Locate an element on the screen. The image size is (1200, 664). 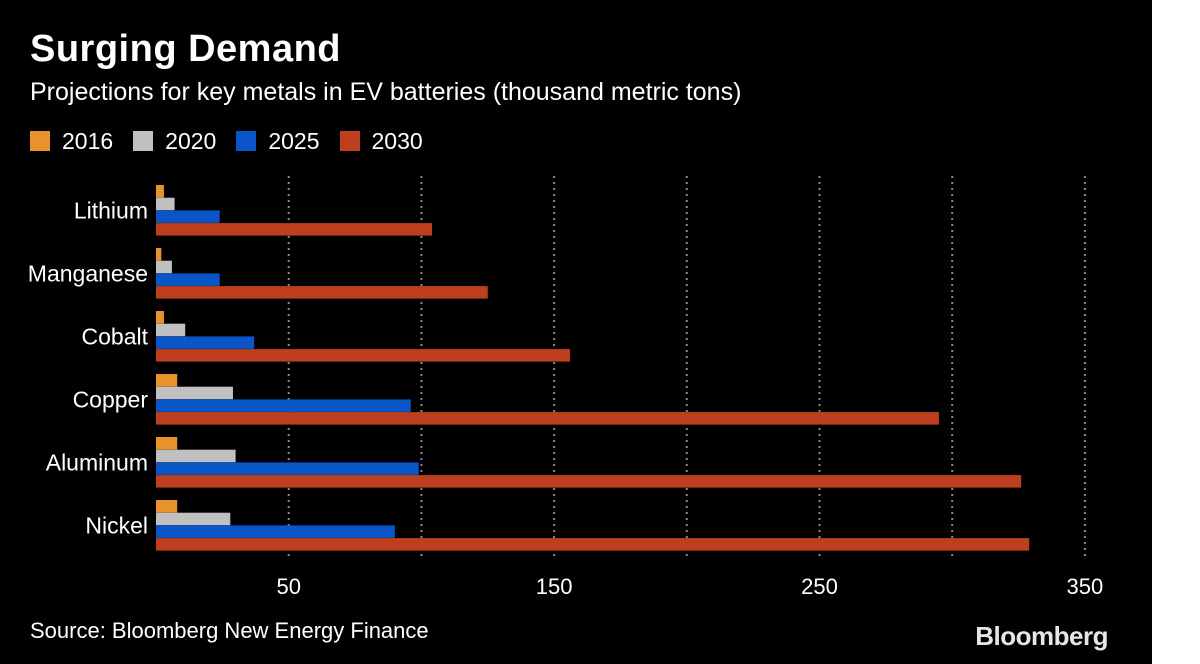
source-note: Source: Bloomberg New Energy Finance is located at coordinates (229, 630).